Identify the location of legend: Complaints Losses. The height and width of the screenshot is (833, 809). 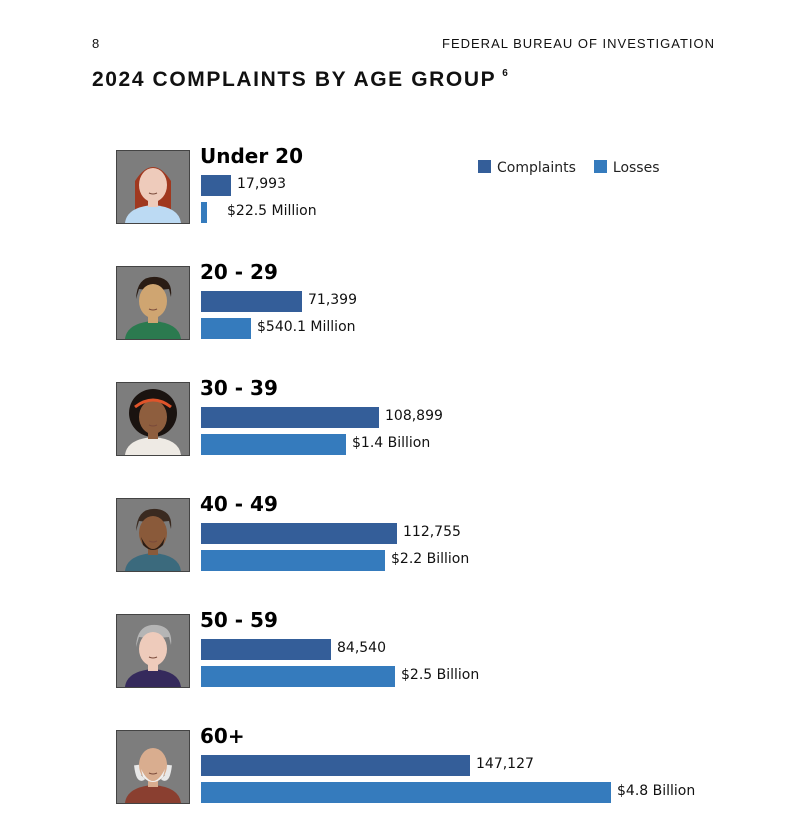
(569, 168).